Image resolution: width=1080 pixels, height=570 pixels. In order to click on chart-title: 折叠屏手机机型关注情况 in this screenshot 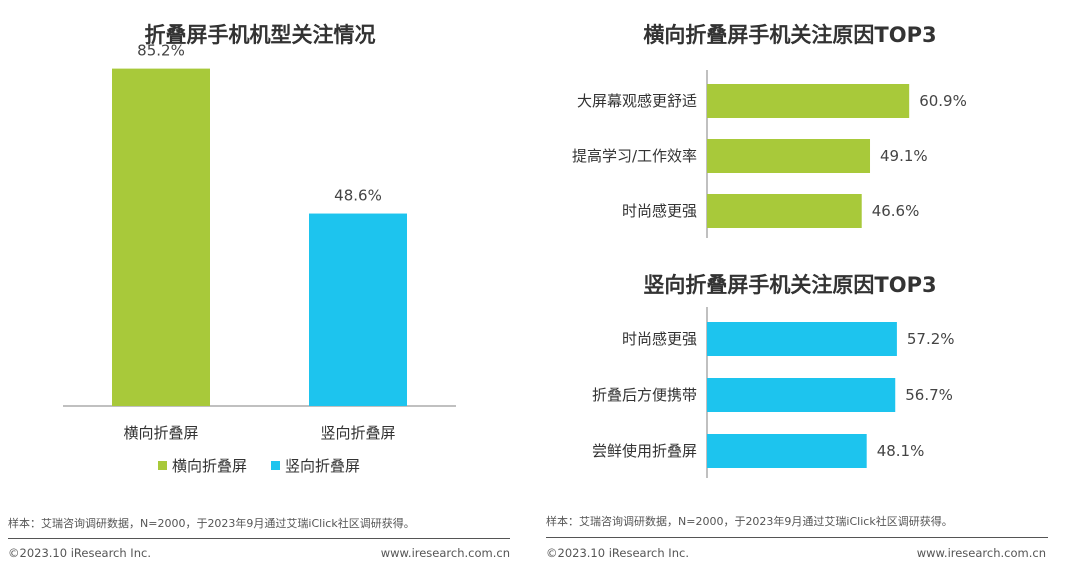, I will do `click(260, 35)`.